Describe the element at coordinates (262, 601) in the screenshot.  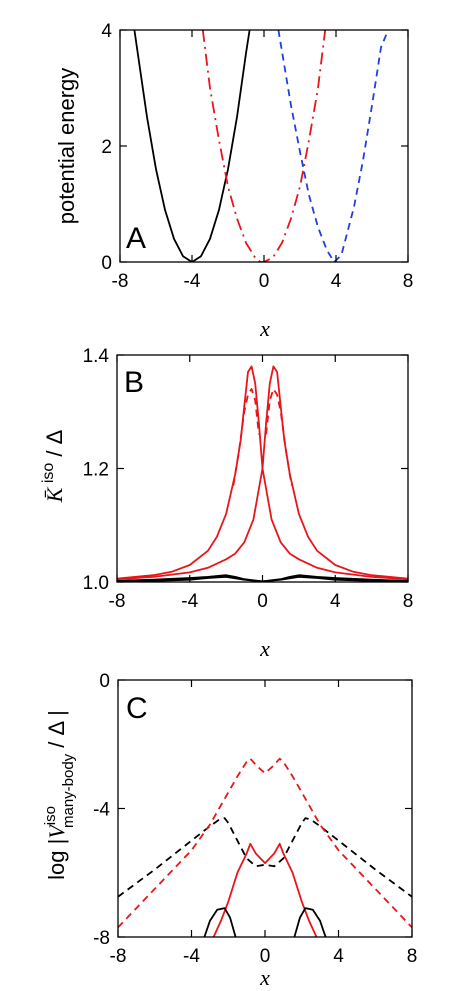
I see `panel-b-xtick-label-2: 0` at that location.